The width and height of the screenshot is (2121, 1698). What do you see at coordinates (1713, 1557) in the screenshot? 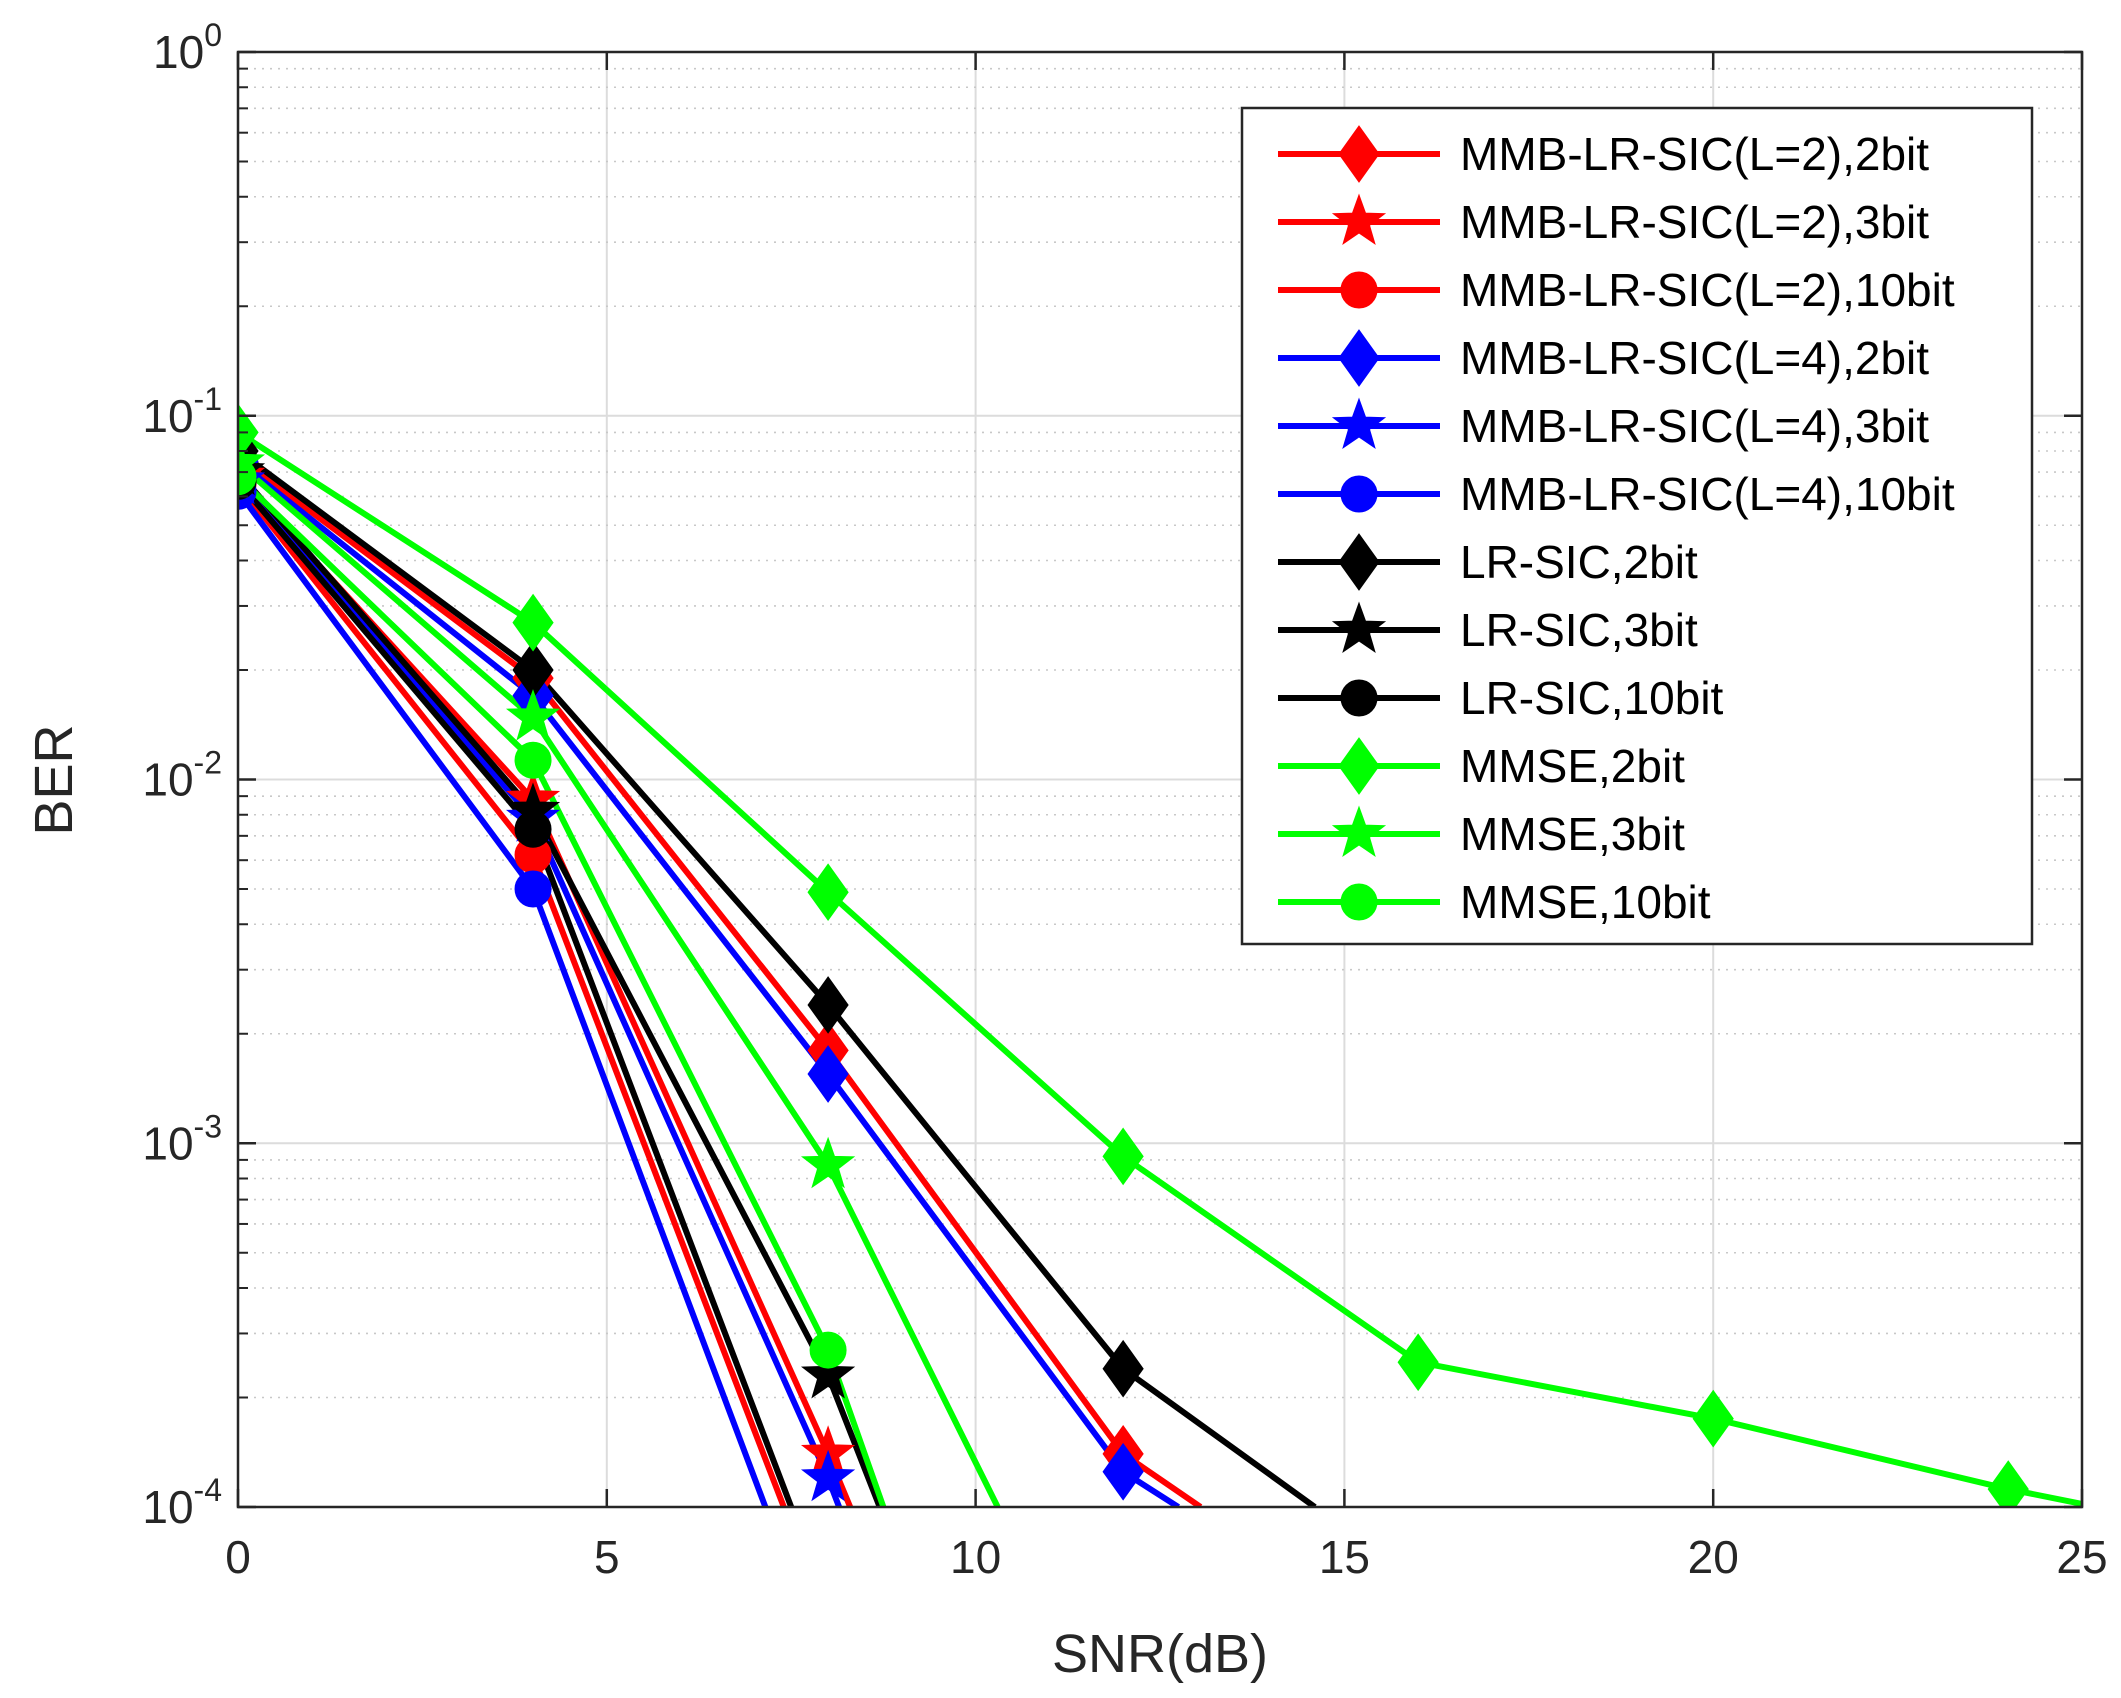
I see `x-tick-label: 20` at bounding box center [1713, 1557].